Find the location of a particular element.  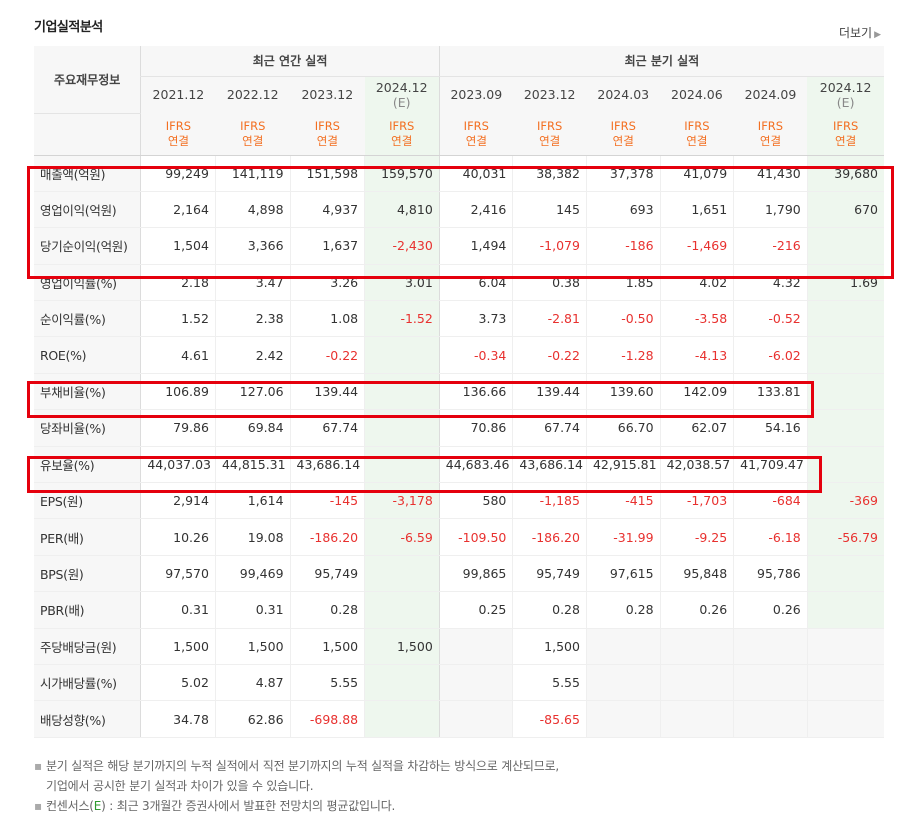

table-cell: 42,915.81 is located at coordinates (623, 465).